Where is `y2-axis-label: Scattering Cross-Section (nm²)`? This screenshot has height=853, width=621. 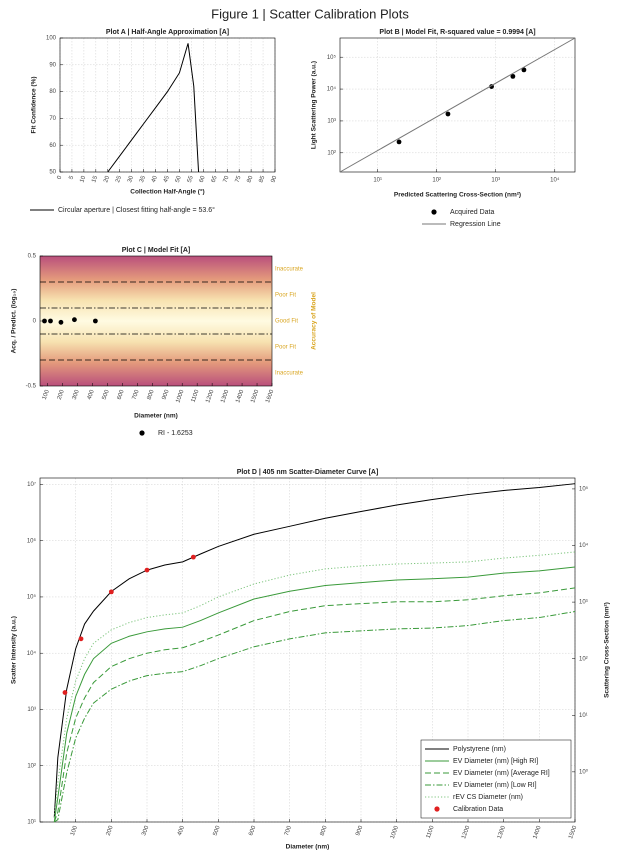 y2-axis-label: Scattering Cross-Section (nm²) is located at coordinates (607, 650).